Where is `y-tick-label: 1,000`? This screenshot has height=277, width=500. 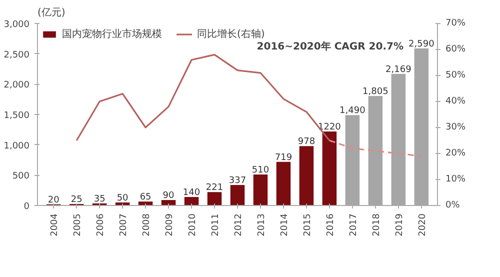
y-tick-label: 1,000 is located at coordinates (17, 146).